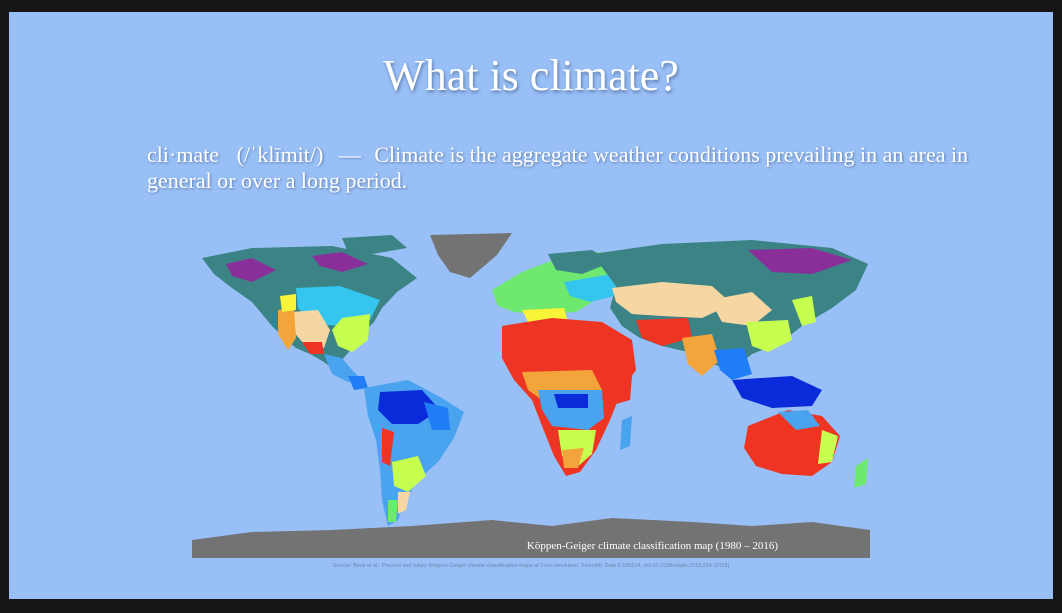 The width and height of the screenshot is (1062, 613). I want to click on europe, so click(562, 288).